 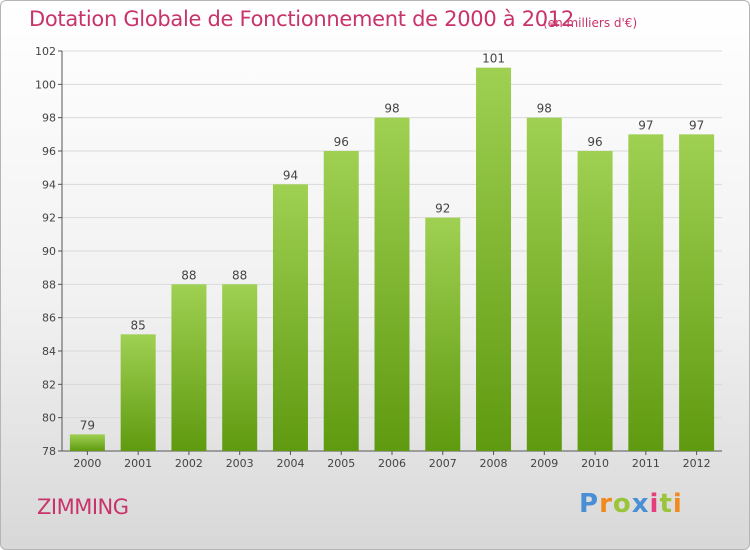 I want to click on x-tick-label: 2012, so click(x=697, y=463).